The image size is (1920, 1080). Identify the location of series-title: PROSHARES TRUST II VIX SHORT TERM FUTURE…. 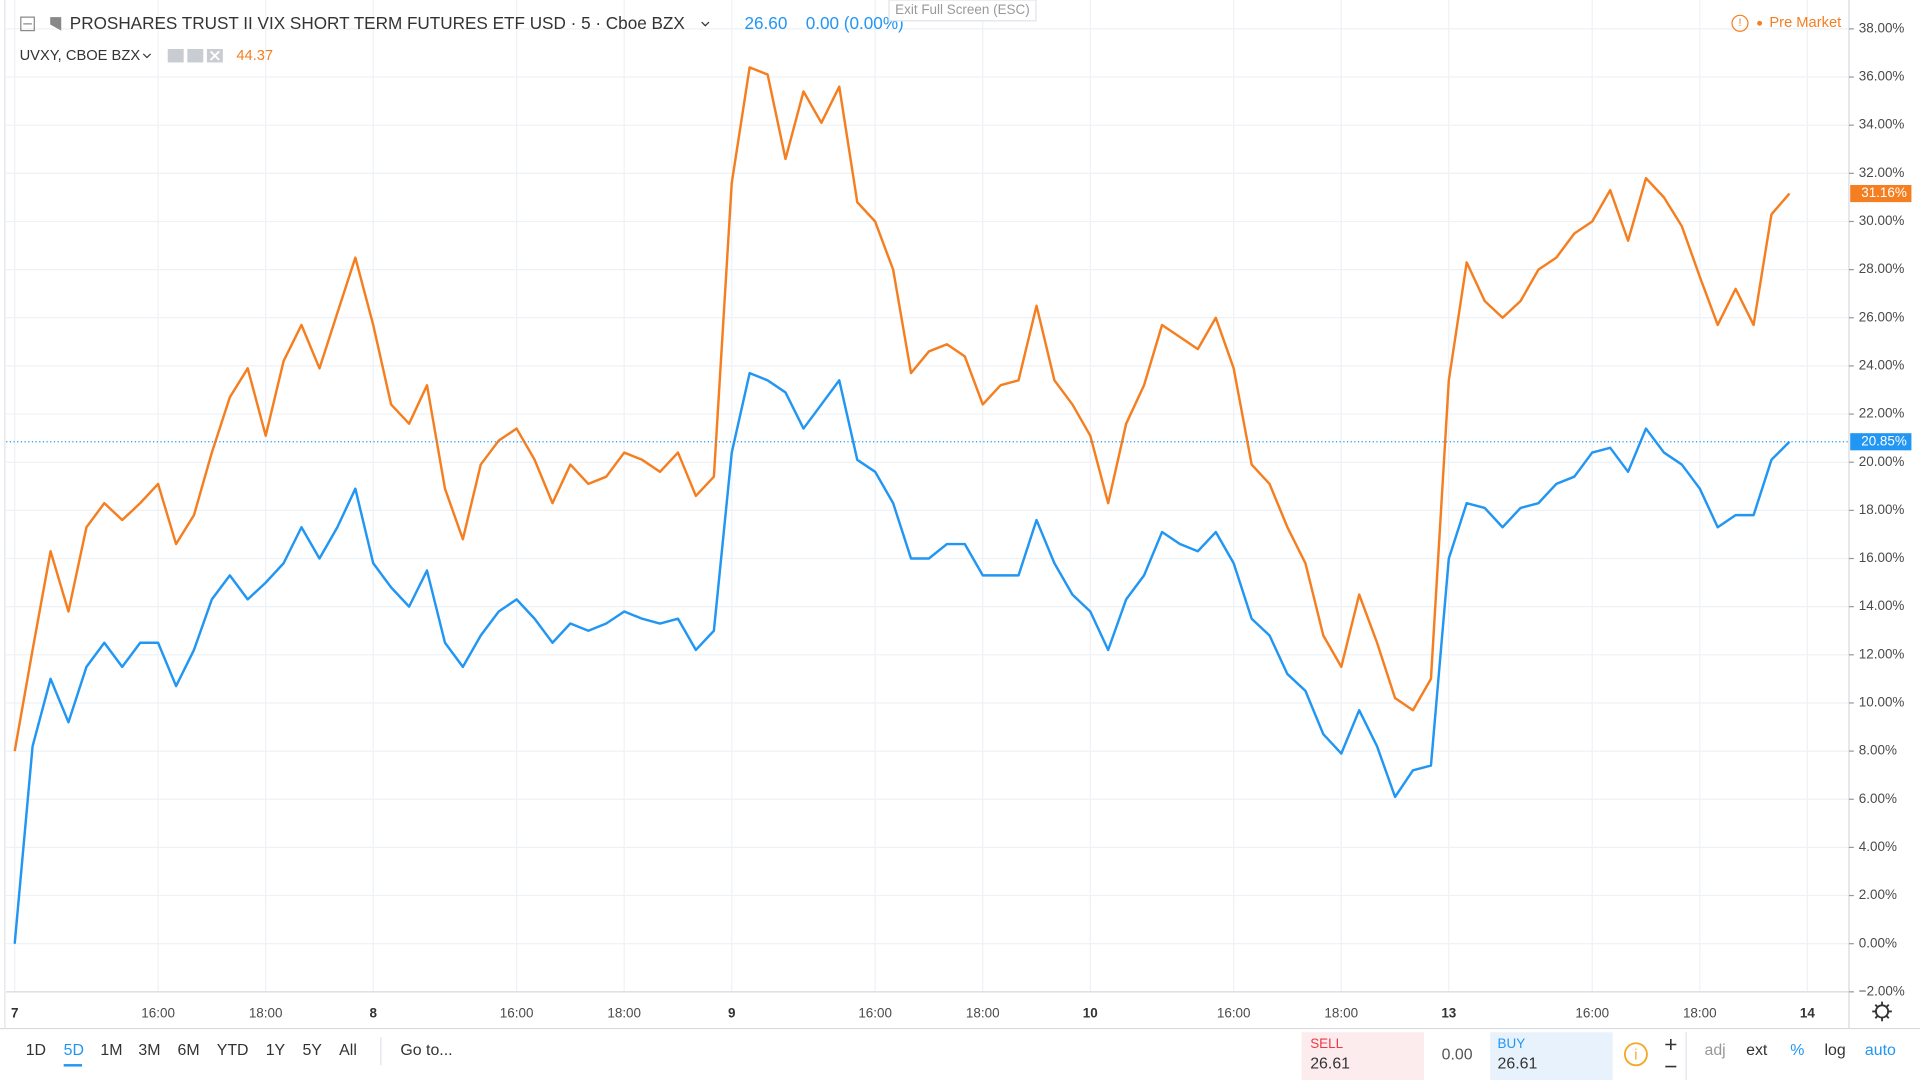
(378, 23).